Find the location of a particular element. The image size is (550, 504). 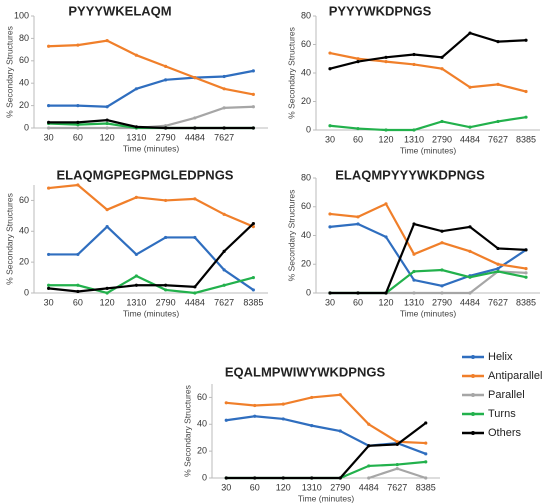

x-tick-label: 8385 is located at coordinates (426, 487).